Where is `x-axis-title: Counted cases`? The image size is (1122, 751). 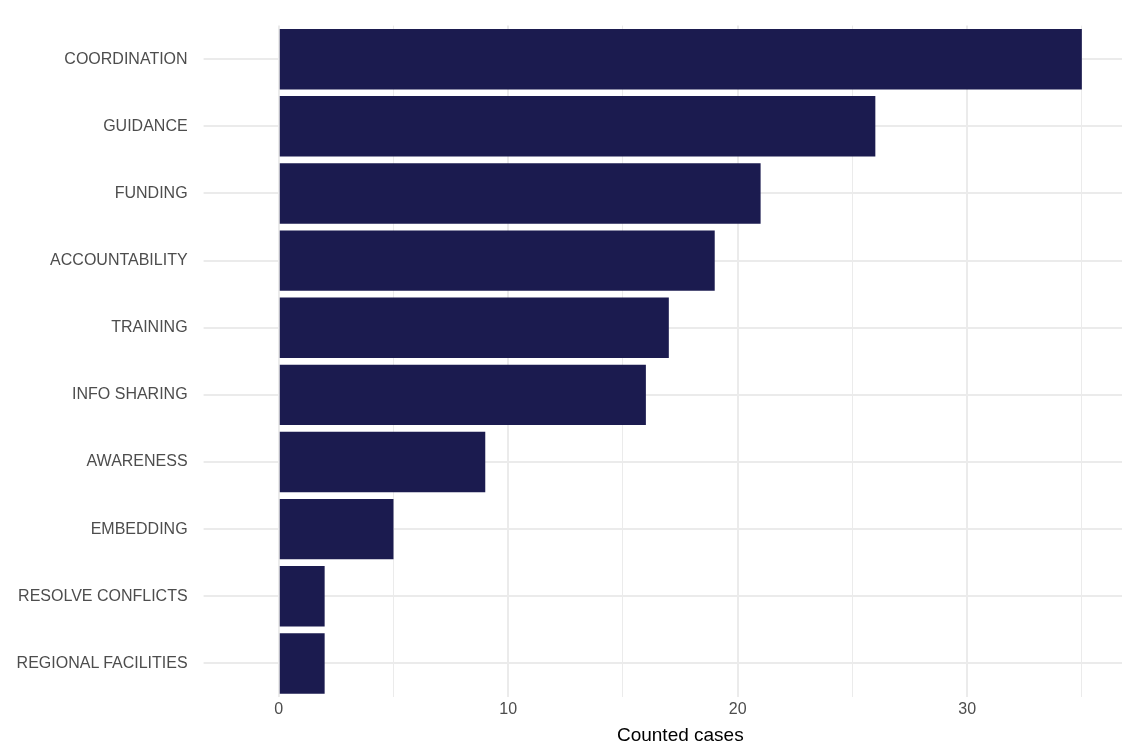
x-axis-title: Counted cases is located at coordinates (680, 734).